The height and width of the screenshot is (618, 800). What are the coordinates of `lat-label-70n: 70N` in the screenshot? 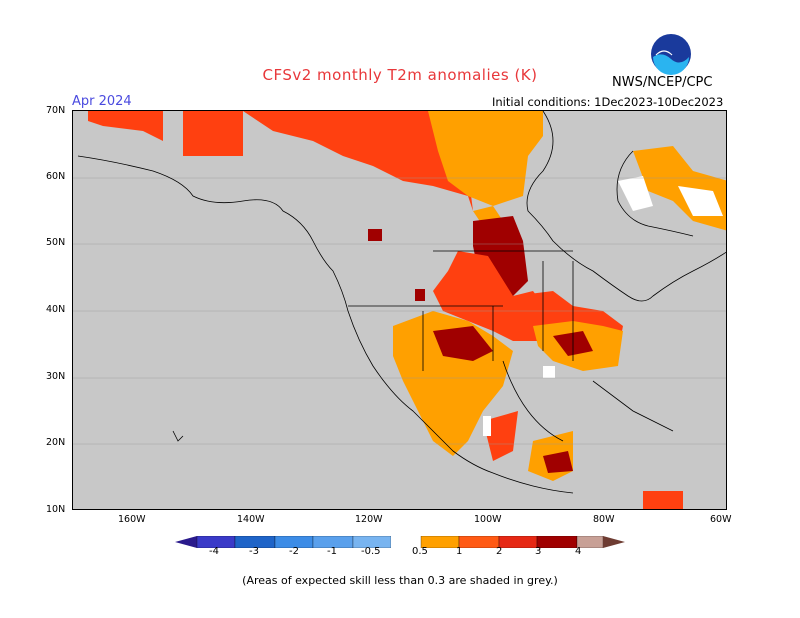 It's located at (56, 110).